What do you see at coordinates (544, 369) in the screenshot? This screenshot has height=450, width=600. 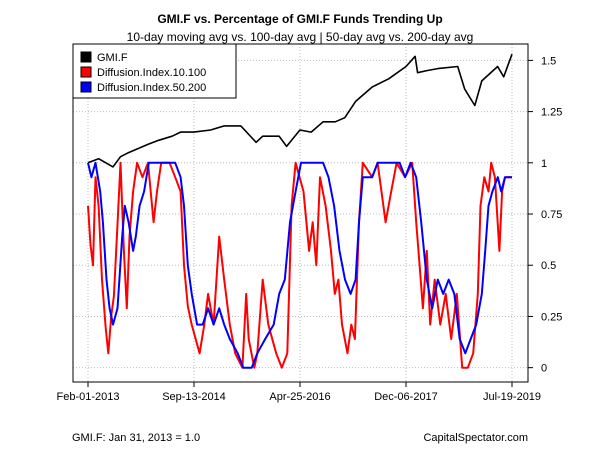 I see `y-tick-label: 0` at bounding box center [544, 369].